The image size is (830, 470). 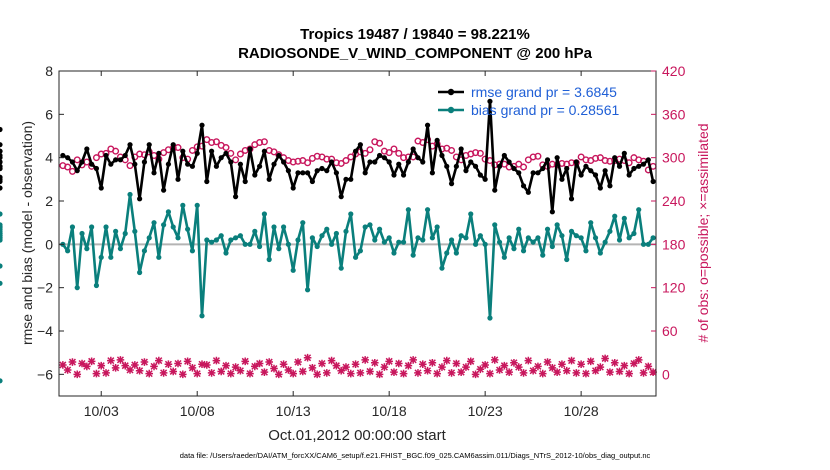 What do you see at coordinates (581, 411) in the screenshot?
I see `x-tick-label: 10/28` at bounding box center [581, 411].